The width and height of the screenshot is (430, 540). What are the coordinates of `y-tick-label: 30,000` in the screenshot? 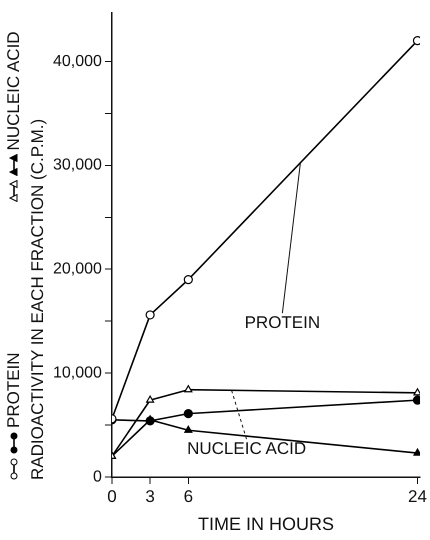 It's located at (77, 165).